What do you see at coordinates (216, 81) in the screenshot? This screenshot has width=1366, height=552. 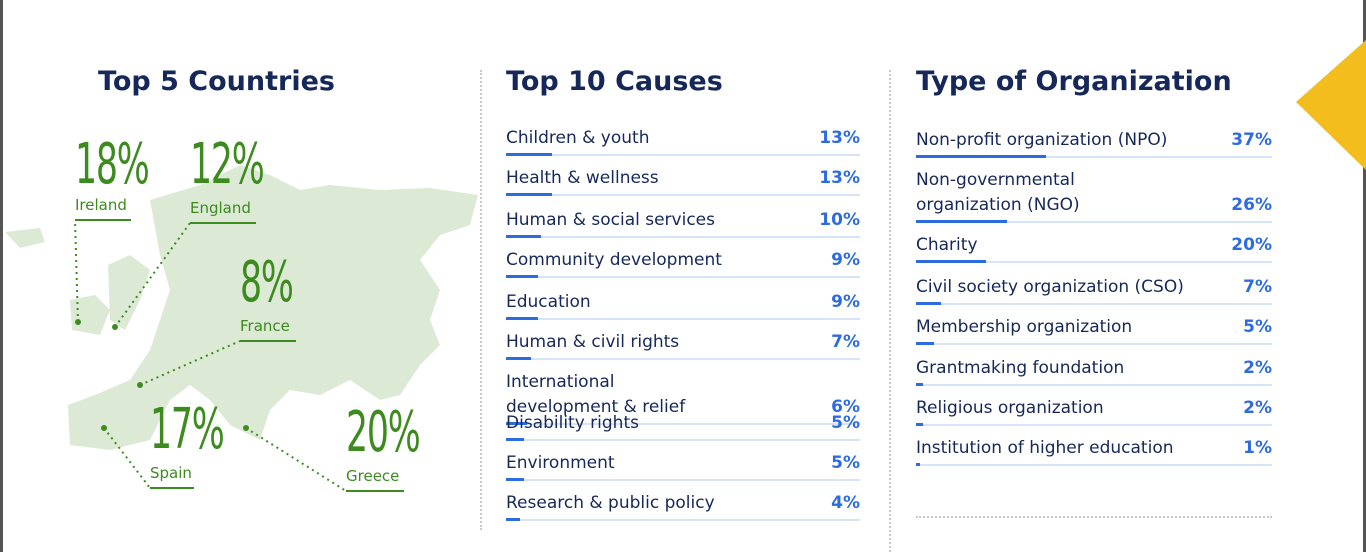 I see `section-title: Top 5 Countries` at bounding box center [216, 81].